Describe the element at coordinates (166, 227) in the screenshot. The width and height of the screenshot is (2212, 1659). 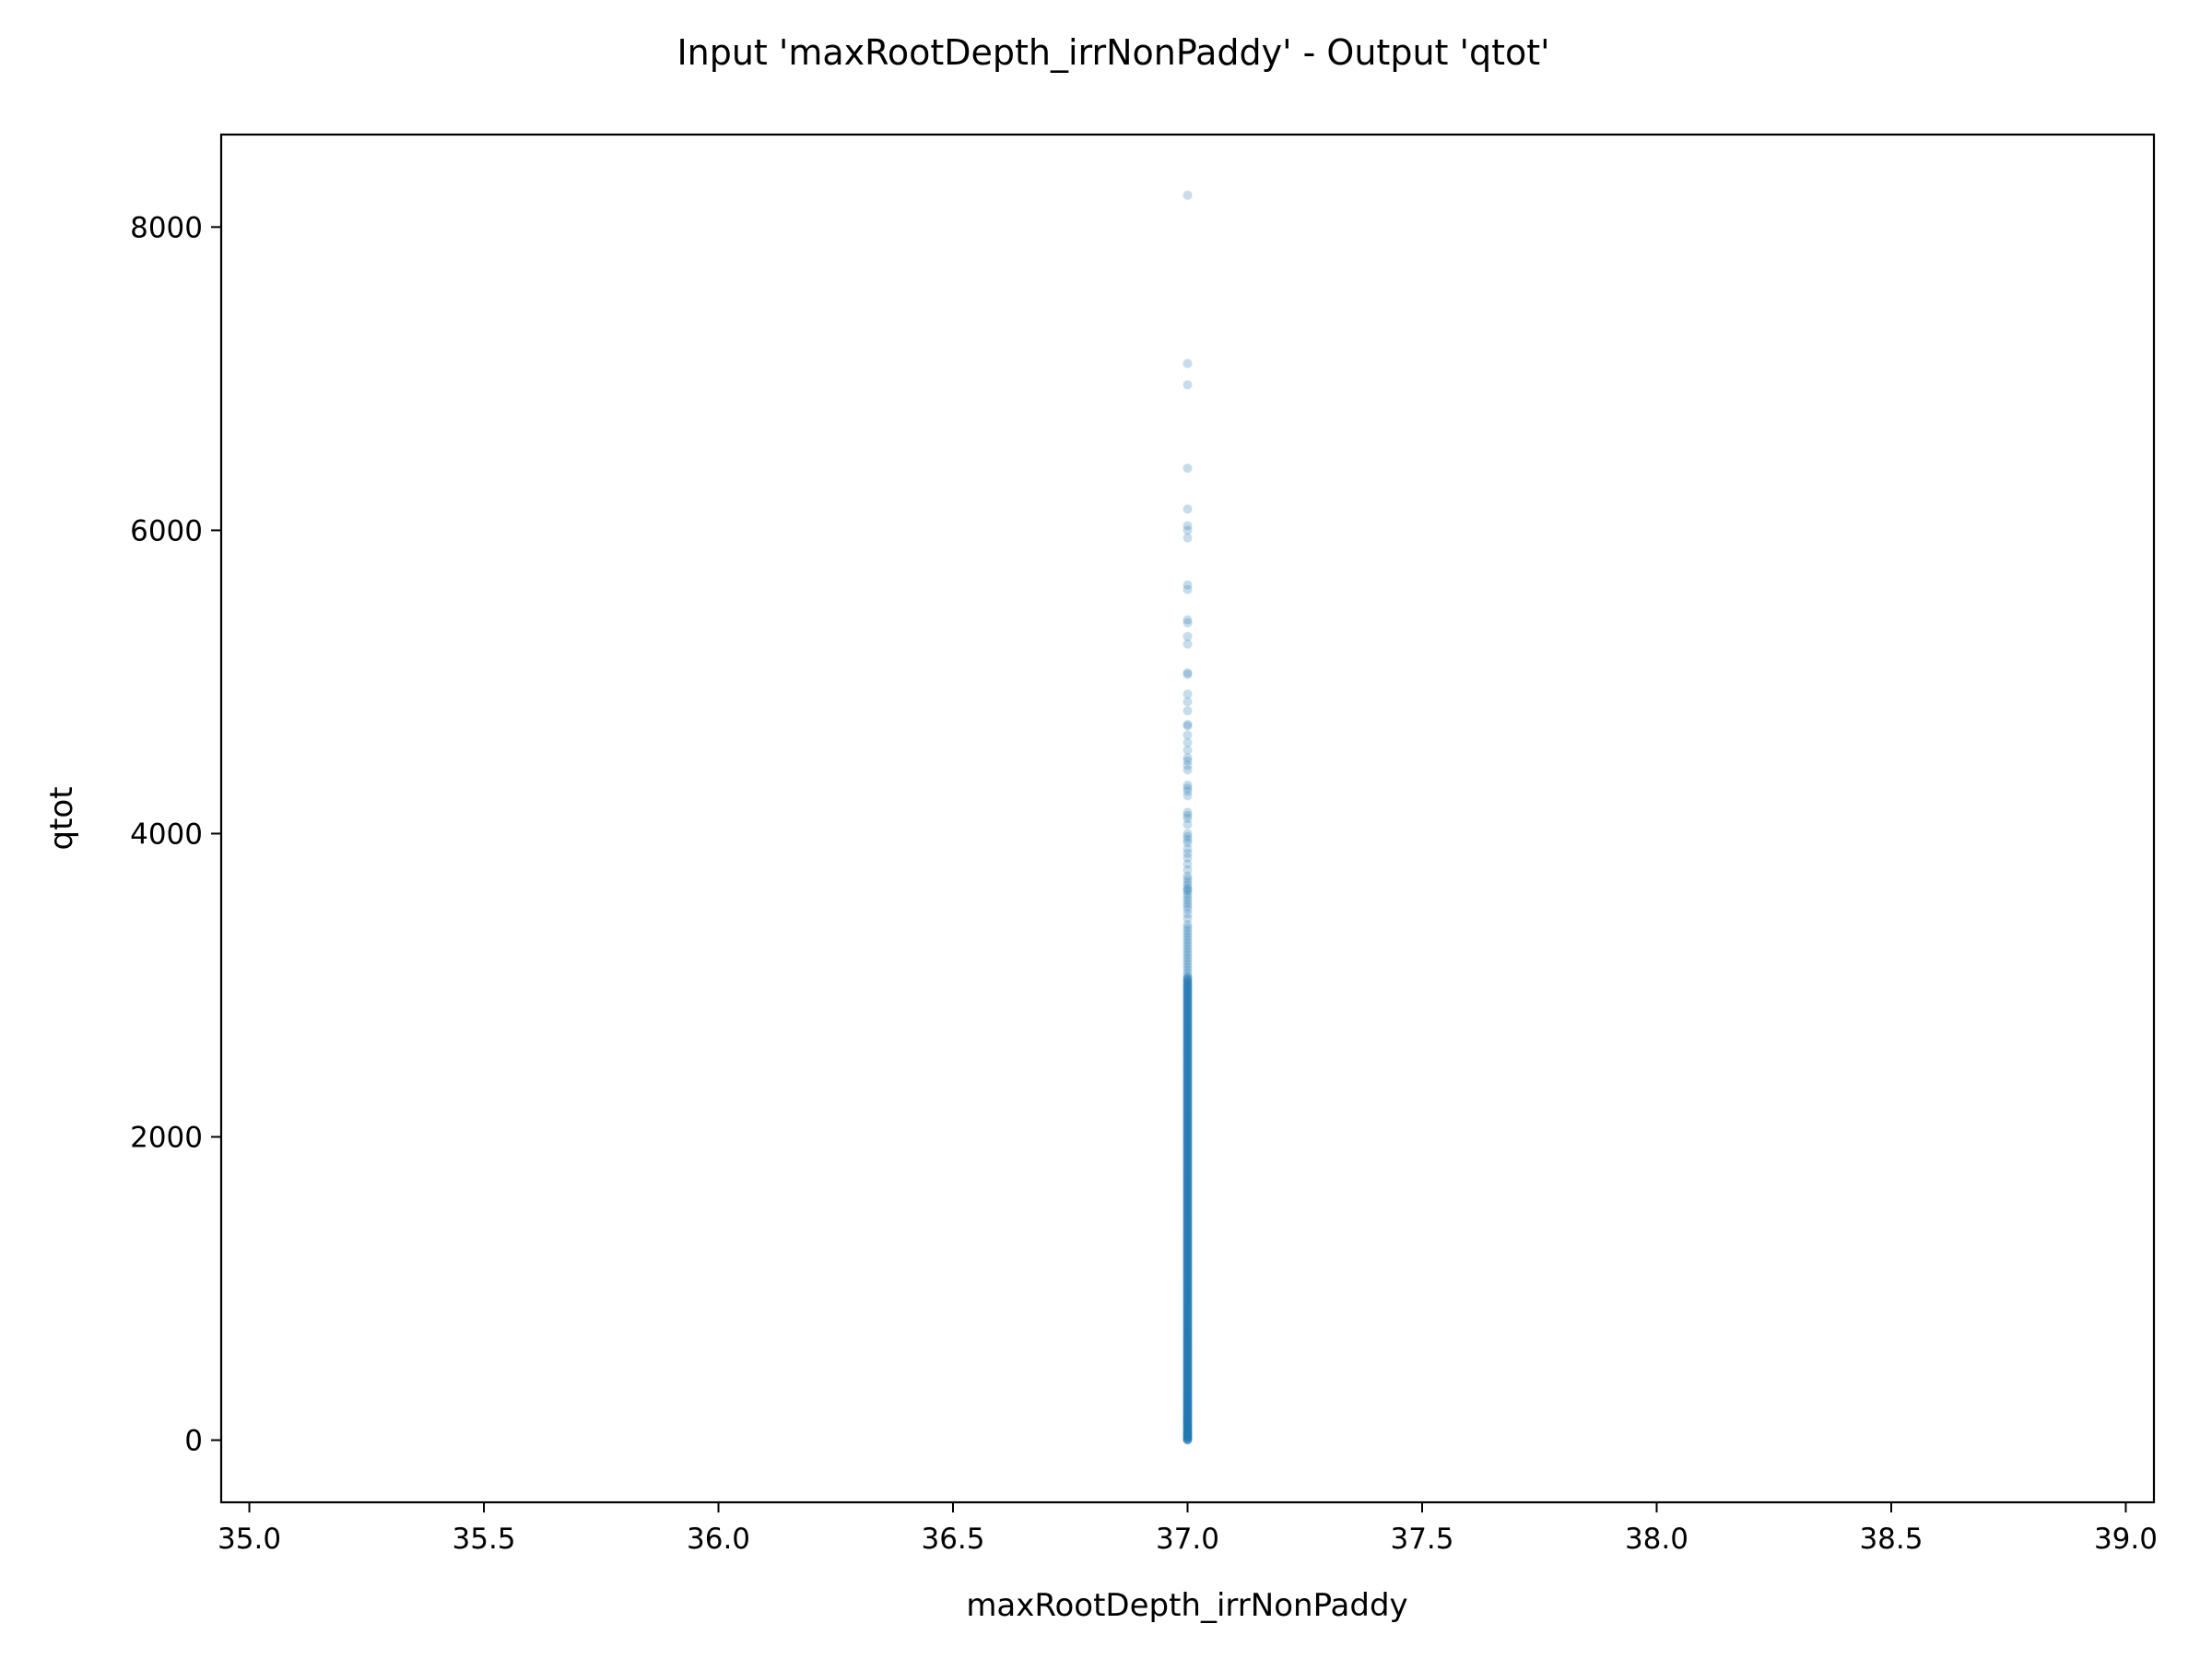
I see `y-tick-label: 8000` at that location.